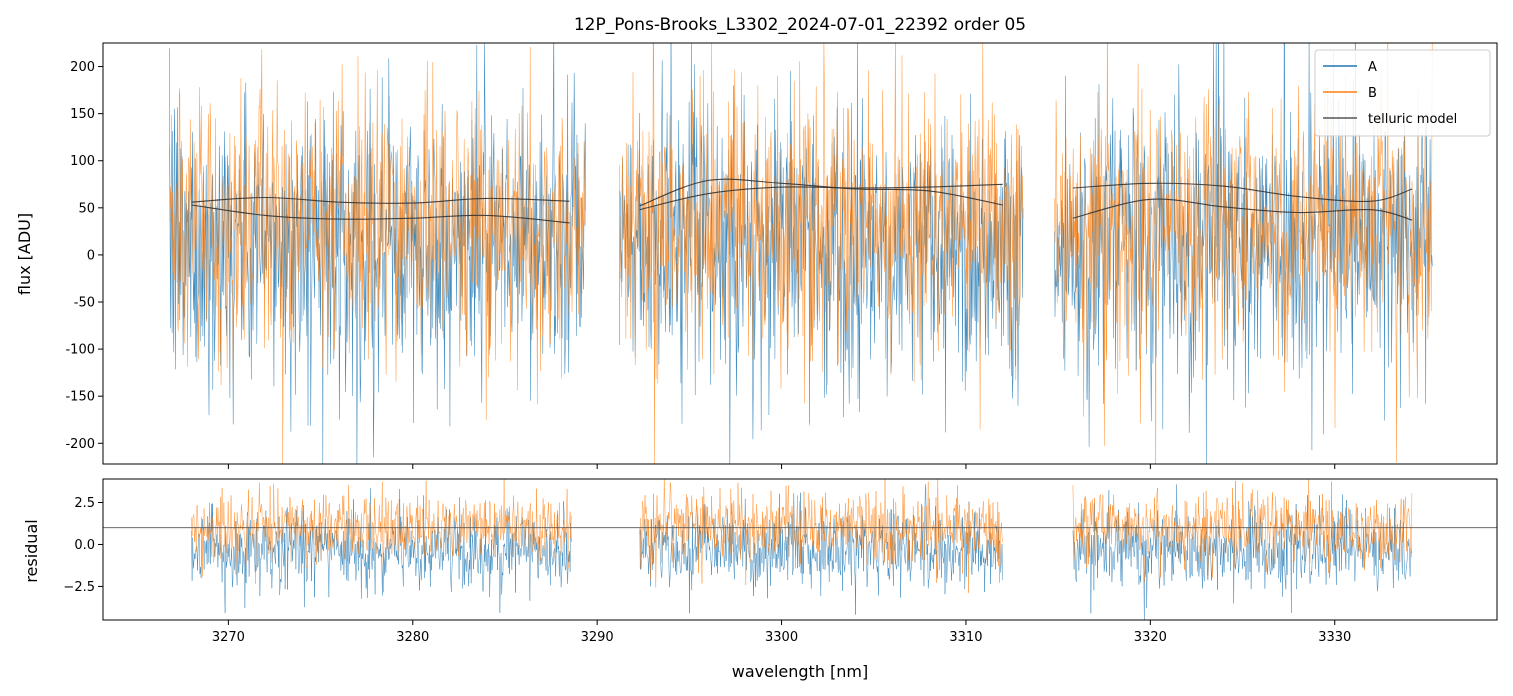 The height and width of the screenshot is (696, 1513). Describe the element at coordinates (412, 637) in the screenshot. I see `residual-xtick-label: 3280` at that location.